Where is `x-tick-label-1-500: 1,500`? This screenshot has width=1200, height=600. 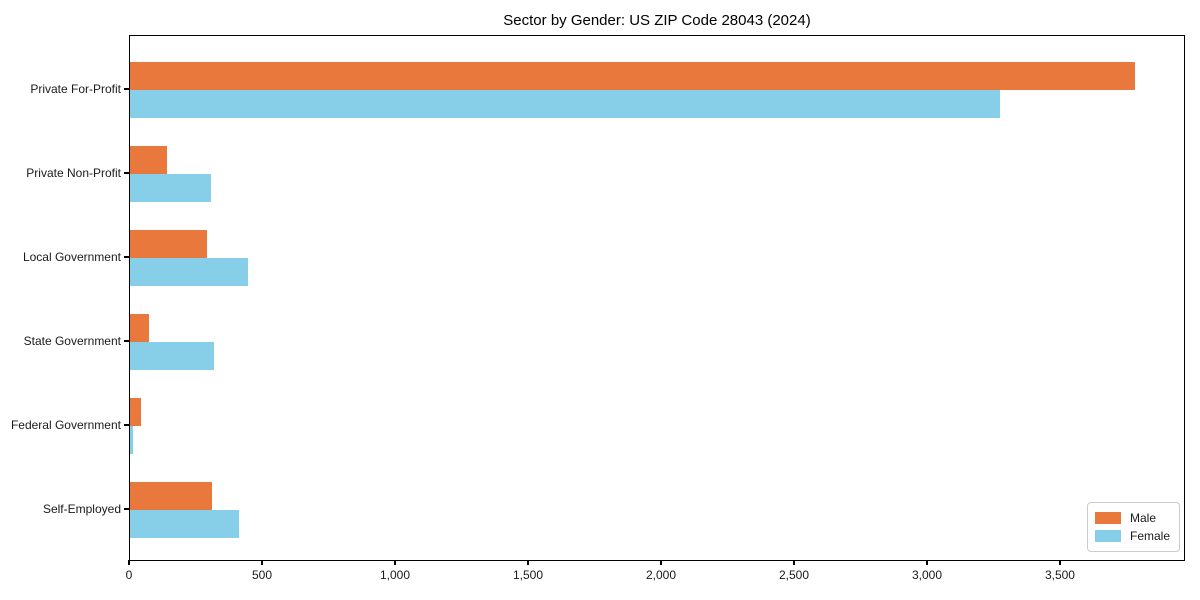 x-tick-label-1-500: 1,500 is located at coordinates (527, 575).